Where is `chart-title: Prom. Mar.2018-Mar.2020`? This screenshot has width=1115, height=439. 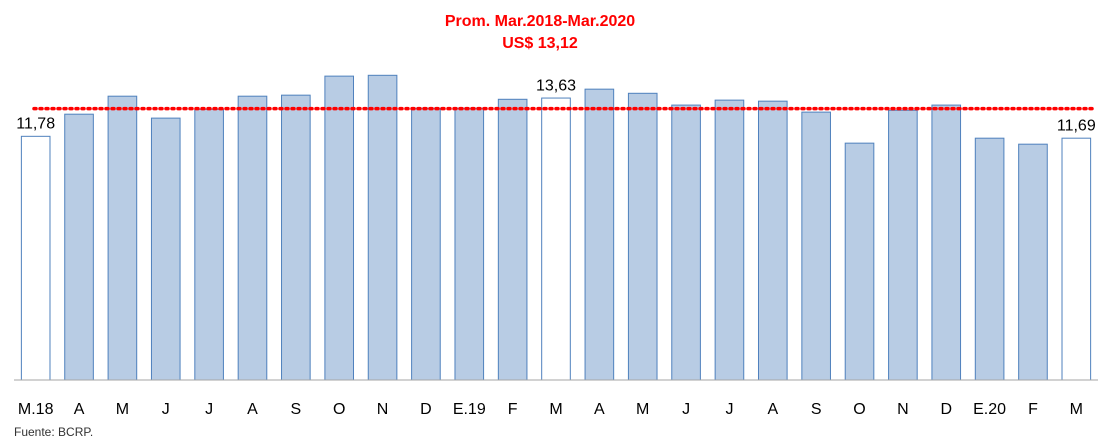 chart-title: Prom. Mar.2018-Mar.2020 is located at coordinates (540, 21).